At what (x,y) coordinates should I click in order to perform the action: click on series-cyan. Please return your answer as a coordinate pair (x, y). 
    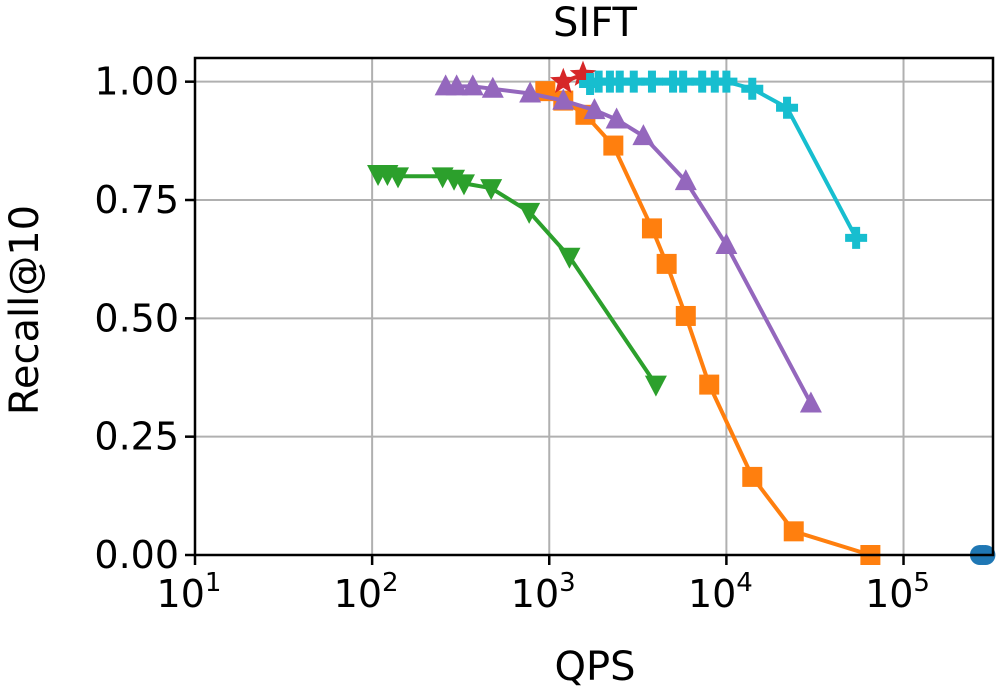
    Looking at the image, I should click on (723, 159).